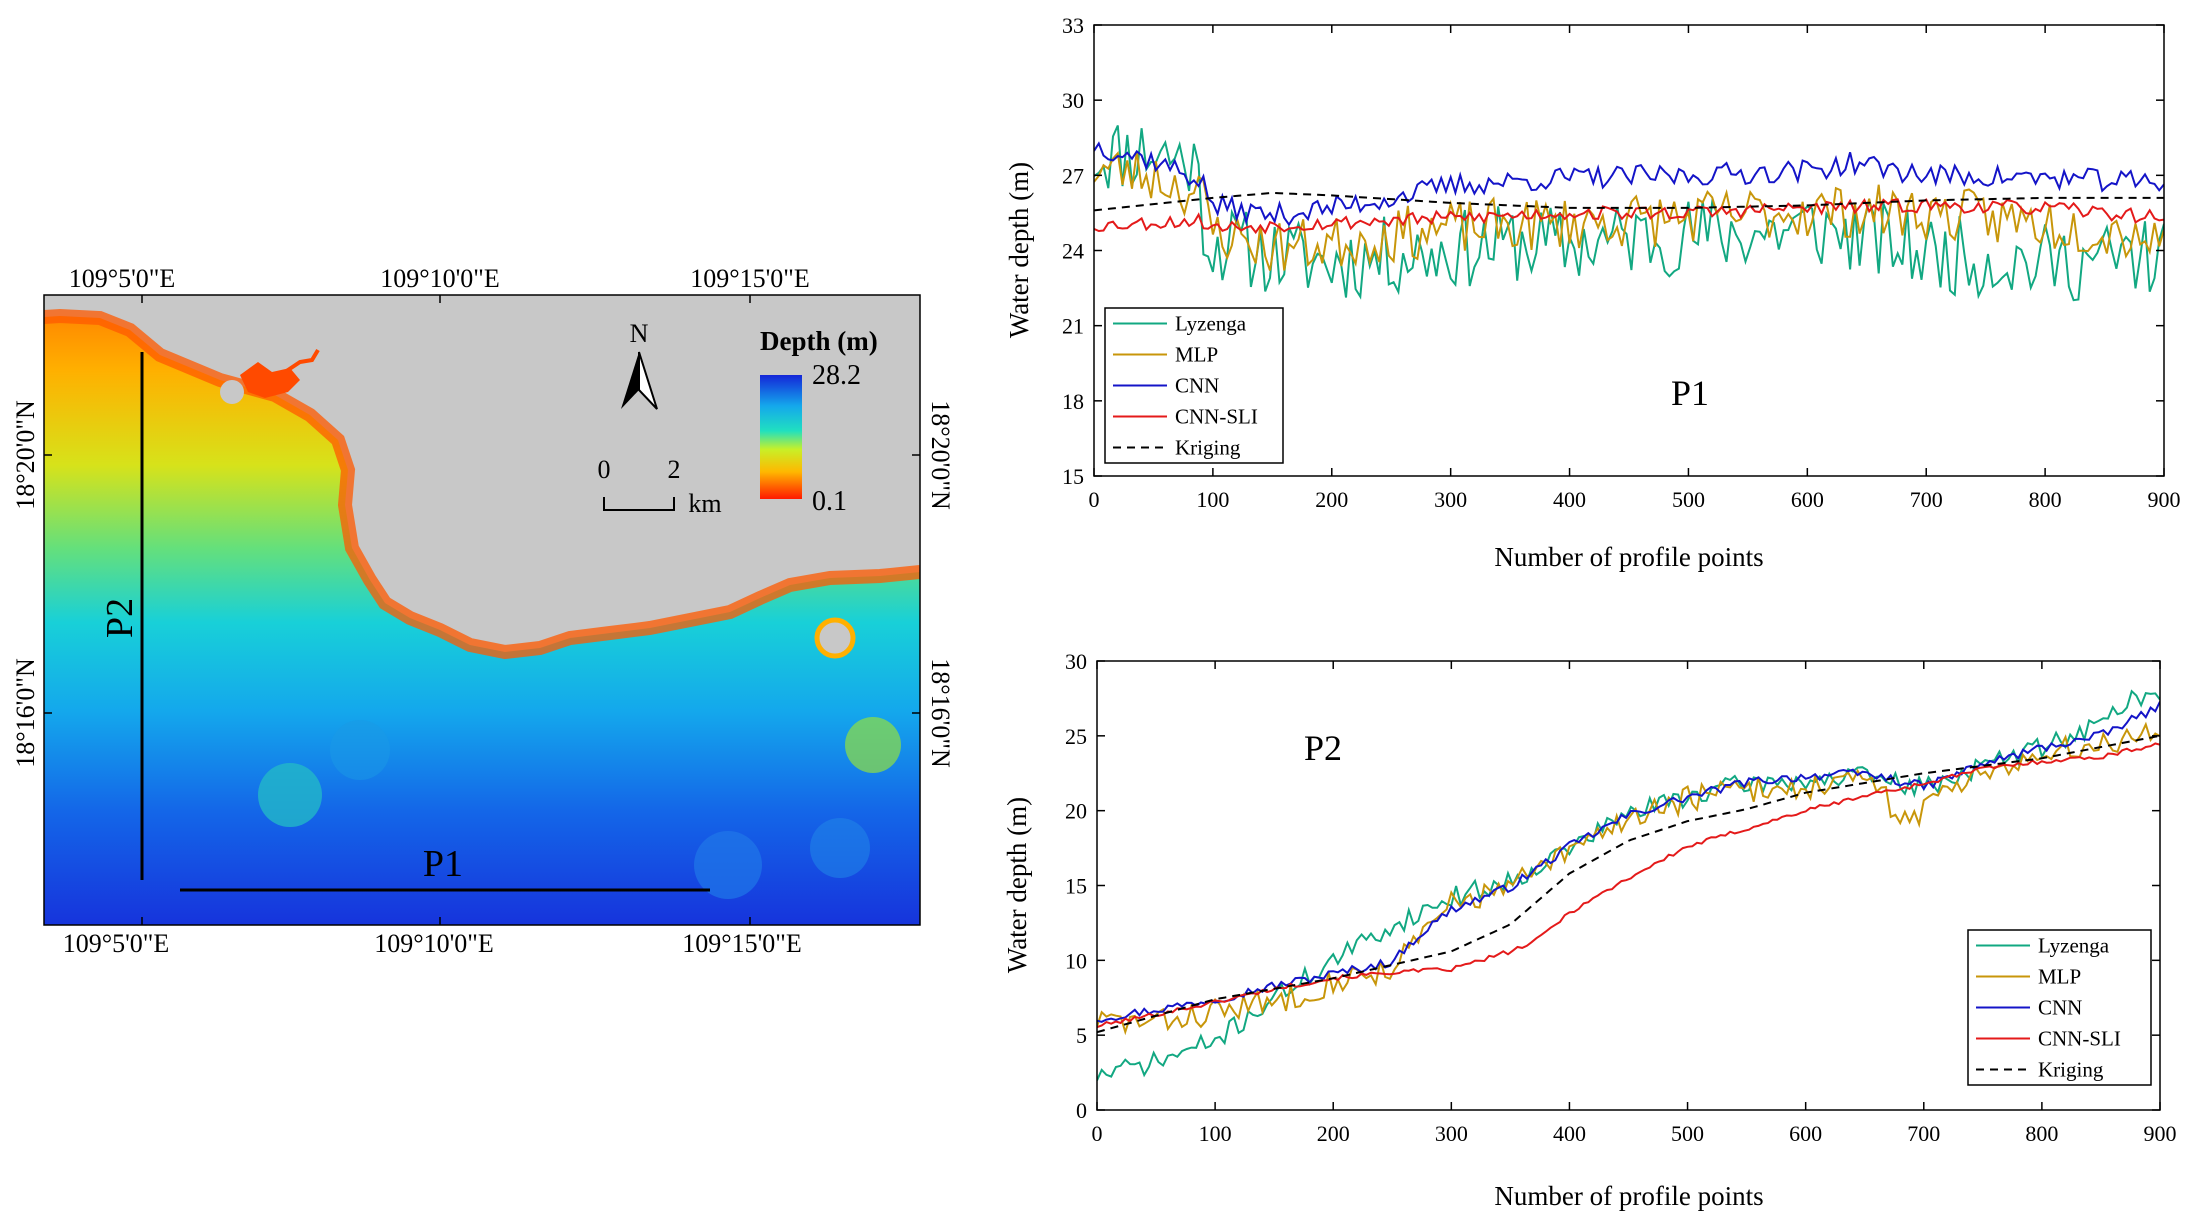  I want to click on chart-2-xtick-label: 200, so click(1333, 1133).